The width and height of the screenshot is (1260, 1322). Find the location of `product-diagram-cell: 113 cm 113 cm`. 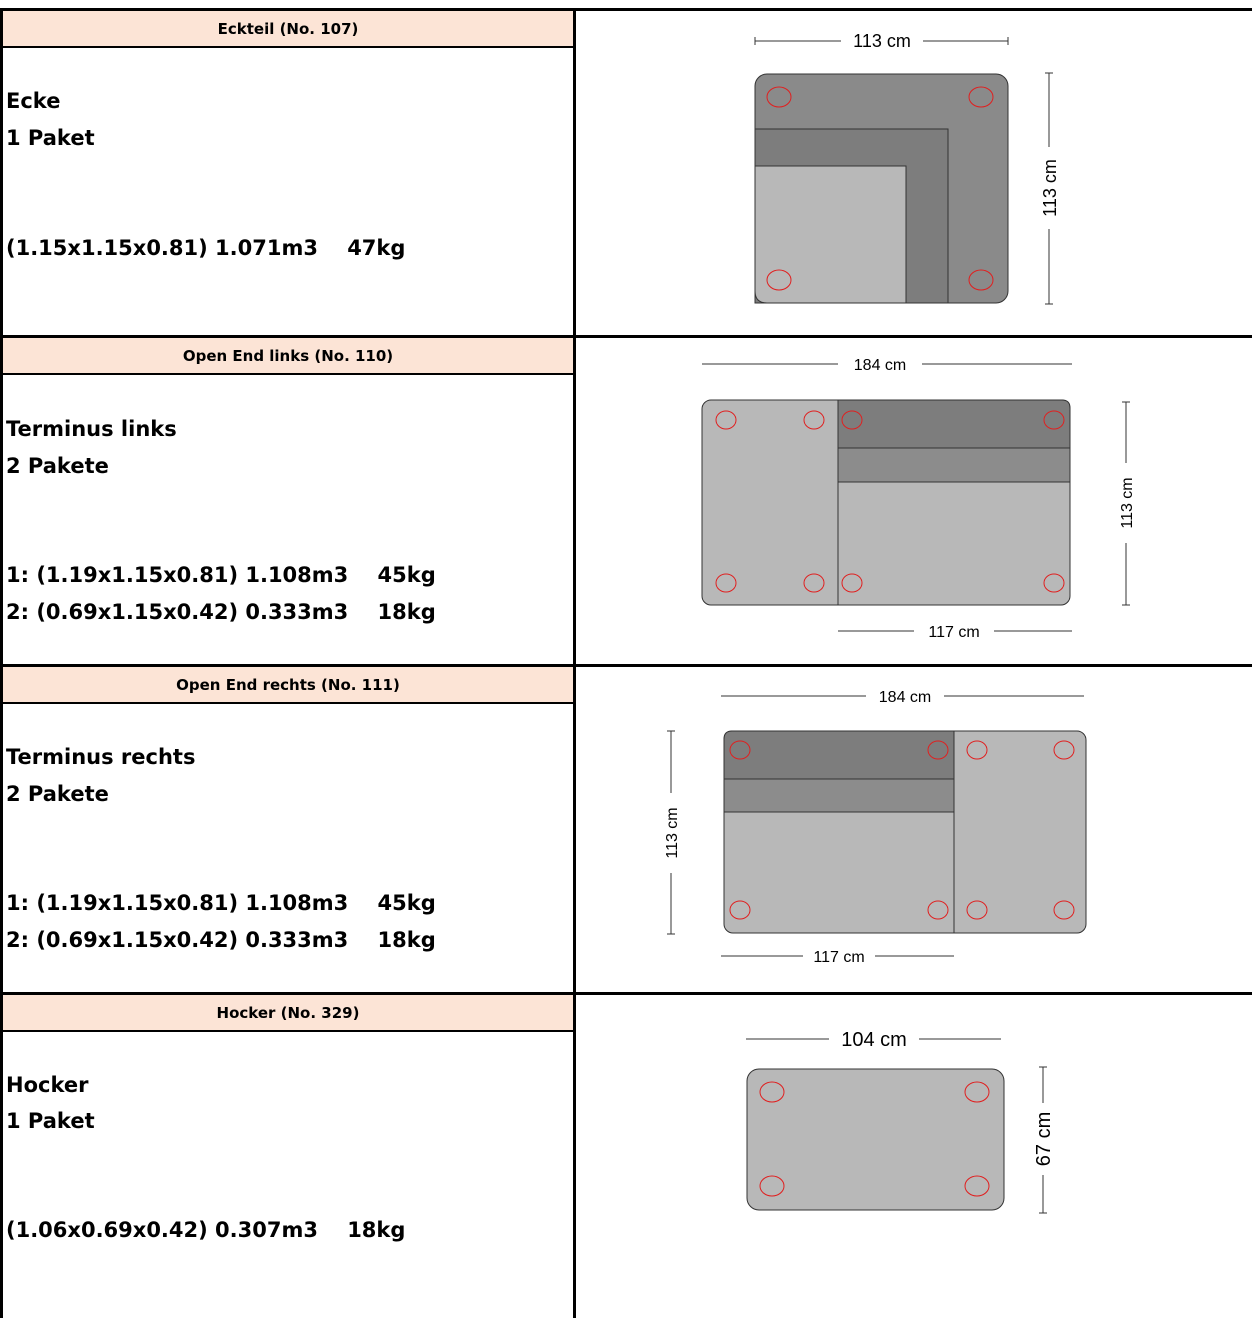

product-diagram-cell: 113 cm 113 cm is located at coordinates (914, 173).